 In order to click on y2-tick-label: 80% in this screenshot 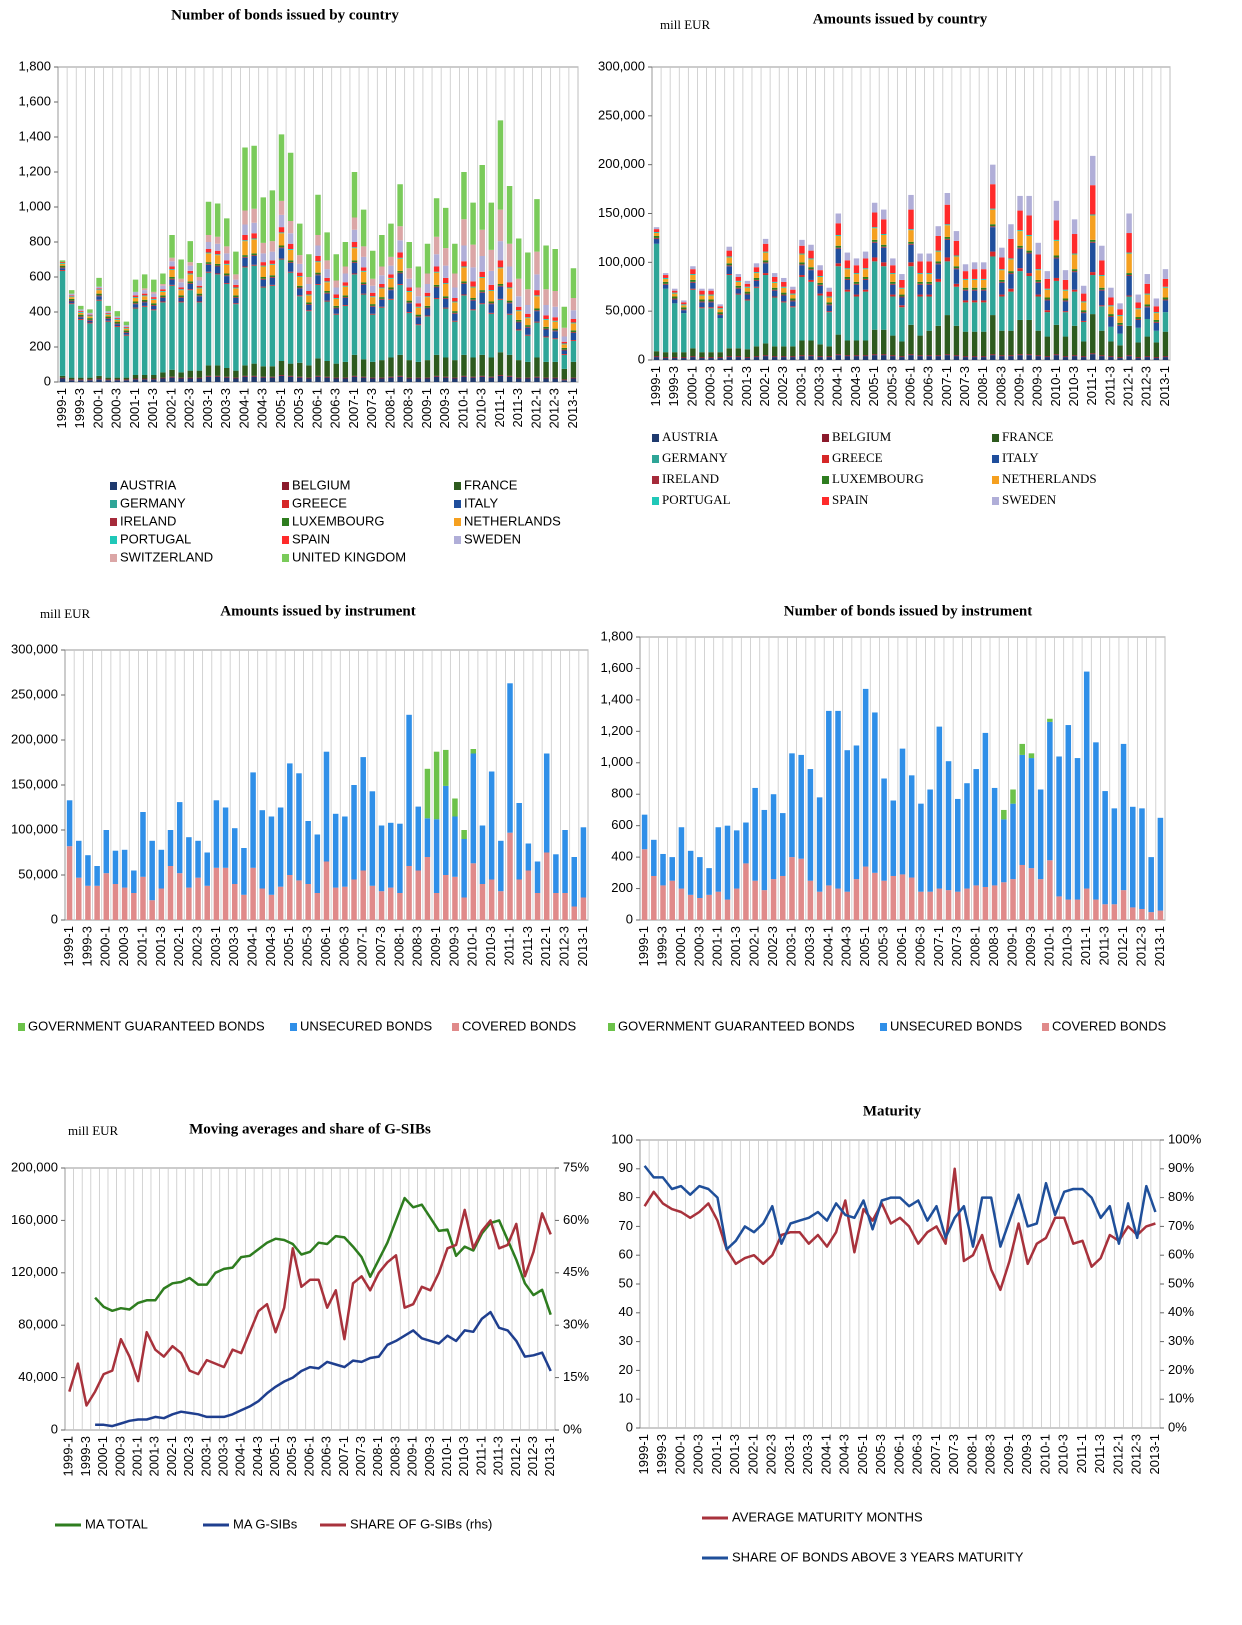, I will do `click(1181, 1196)`.